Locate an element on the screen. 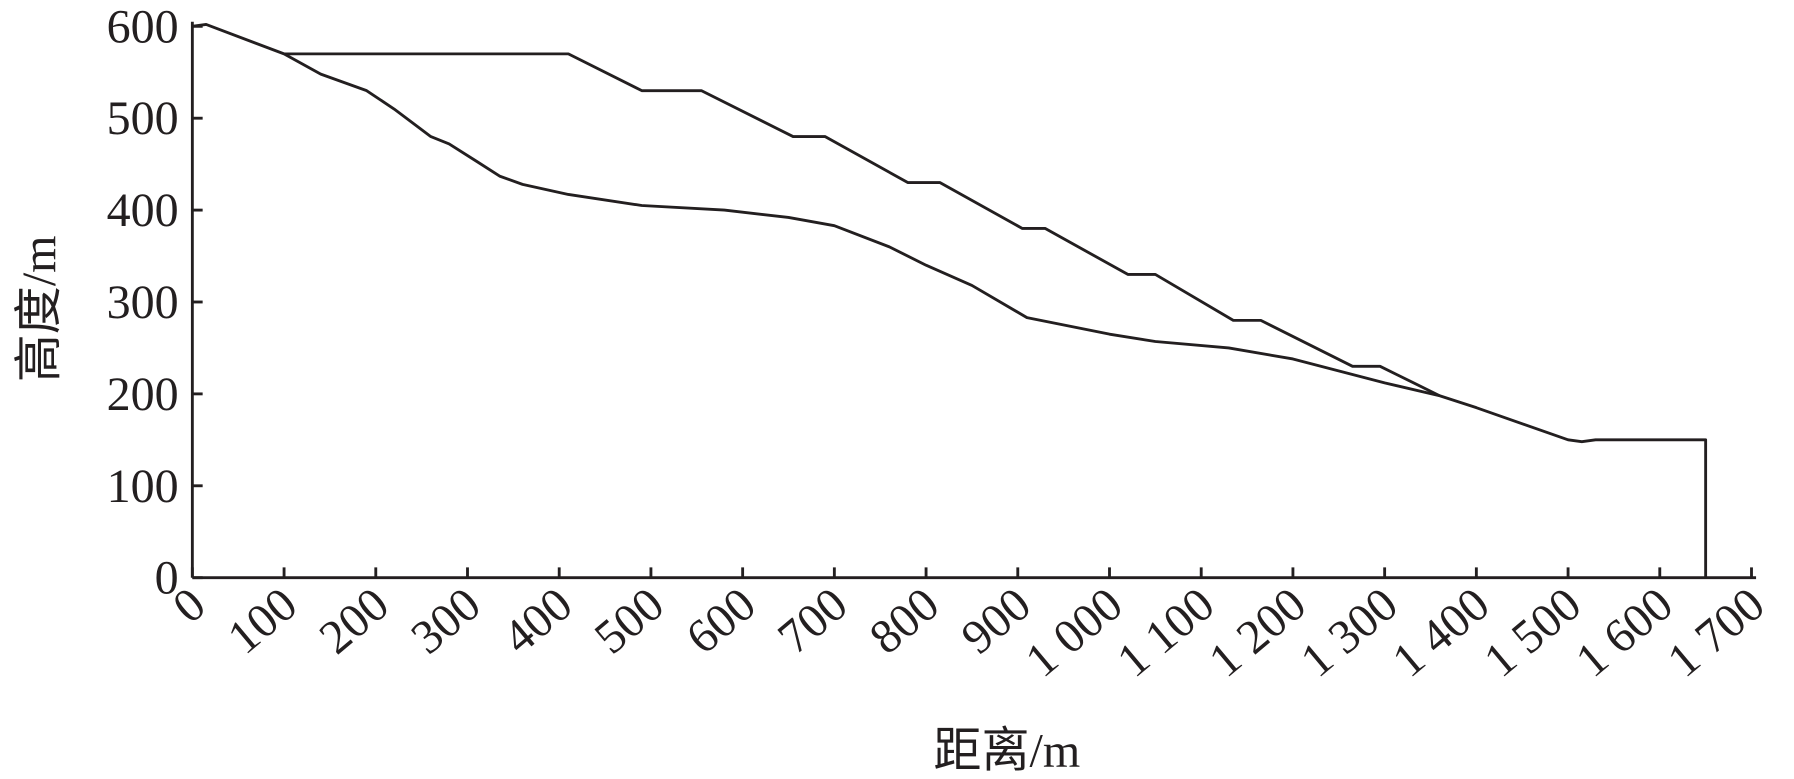 This screenshot has width=1794, height=779. y-tick-label: 400 is located at coordinates (143, 210).